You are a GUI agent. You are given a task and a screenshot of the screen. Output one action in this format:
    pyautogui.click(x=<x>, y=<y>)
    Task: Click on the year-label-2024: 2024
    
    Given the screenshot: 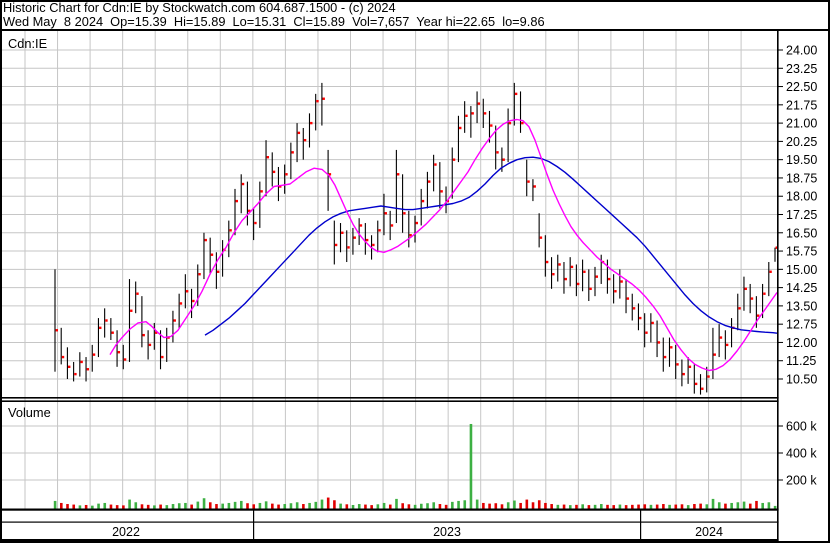 What is the action you would take?
    pyautogui.click(x=709, y=532)
    